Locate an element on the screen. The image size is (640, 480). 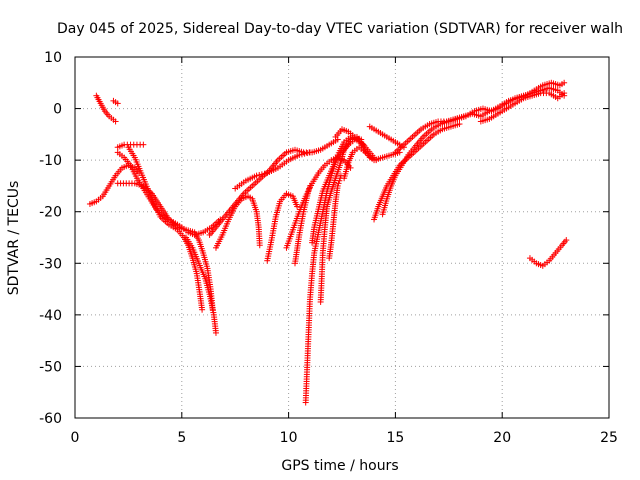
y-axis-label: SDTVAR / TECUs is located at coordinates (14, 238).